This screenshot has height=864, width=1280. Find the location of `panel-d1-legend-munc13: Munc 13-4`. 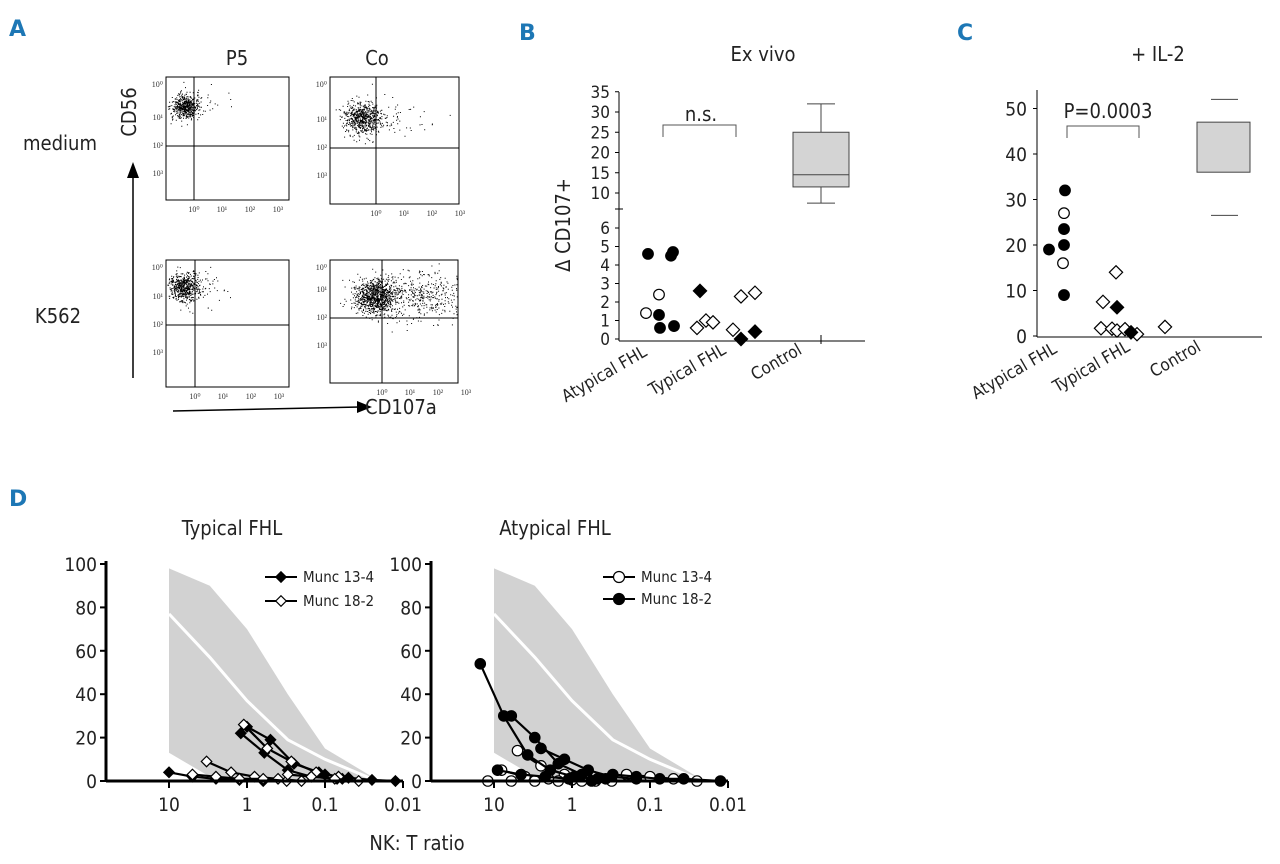

panel-d1-legend-munc13: Munc 13-4 is located at coordinates (338, 577).